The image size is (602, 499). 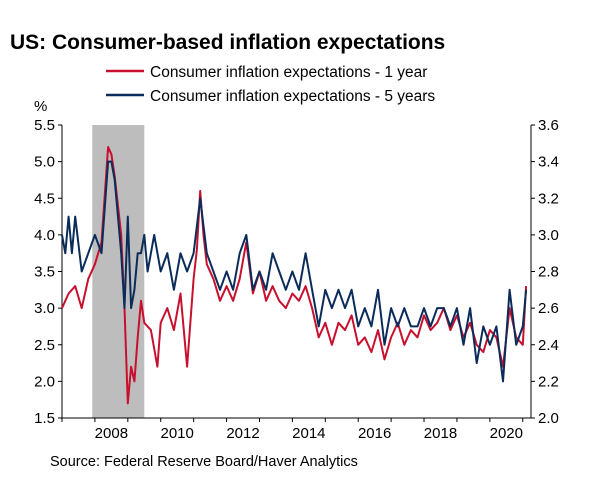 I want to click on x-tick-label: 2008, so click(x=111, y=433).